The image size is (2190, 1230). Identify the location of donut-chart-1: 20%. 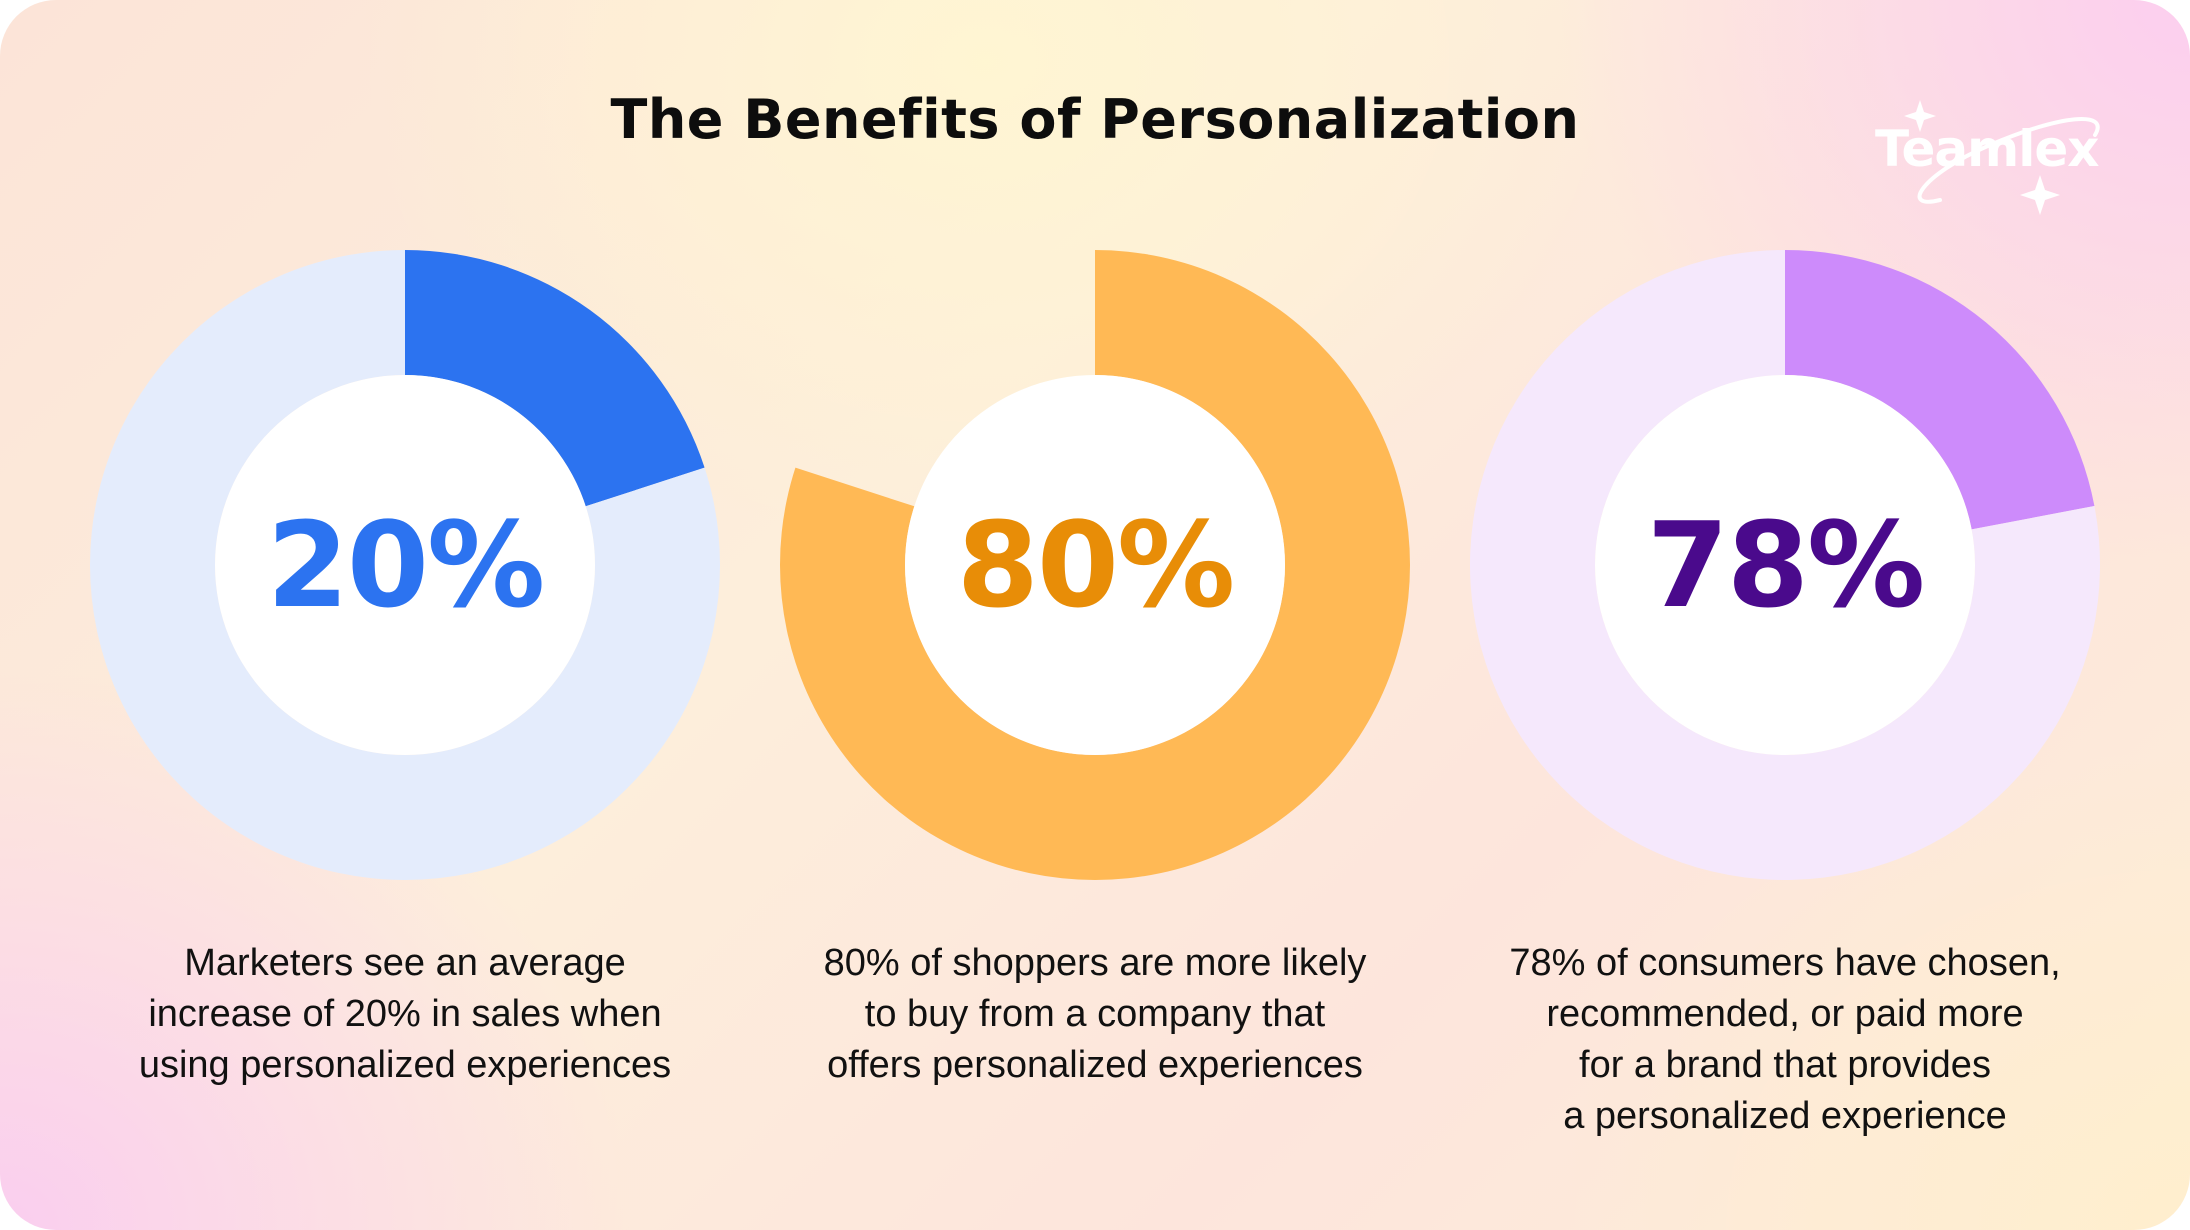
(405, 565).